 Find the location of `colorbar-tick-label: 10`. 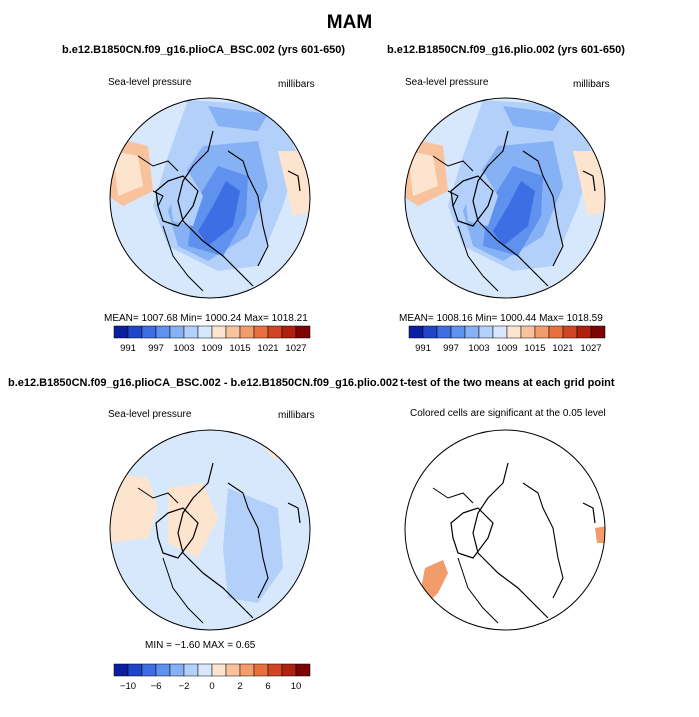

colorbar-tick-label: 10 is located at coordinates (296, 686).